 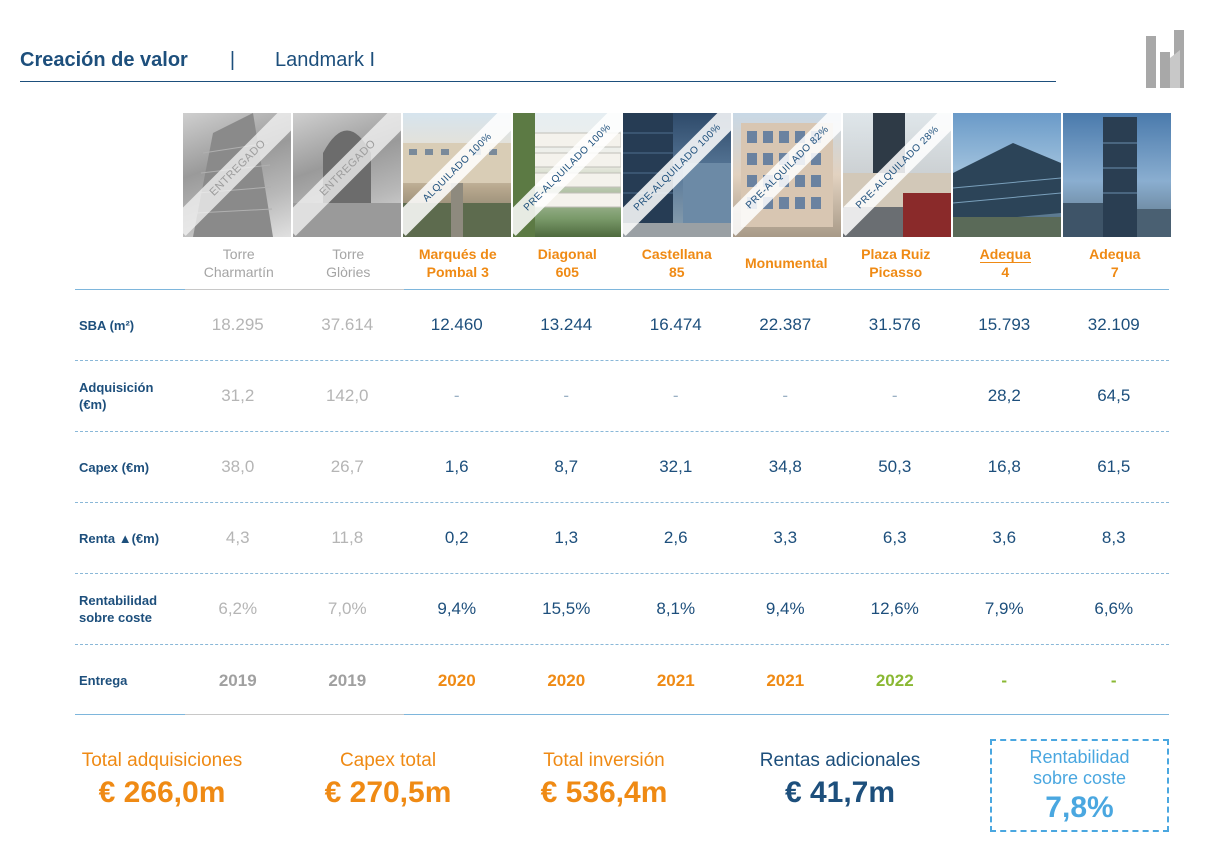 I want to click on column-header: Castellana 85, so click(x=676, y=263).